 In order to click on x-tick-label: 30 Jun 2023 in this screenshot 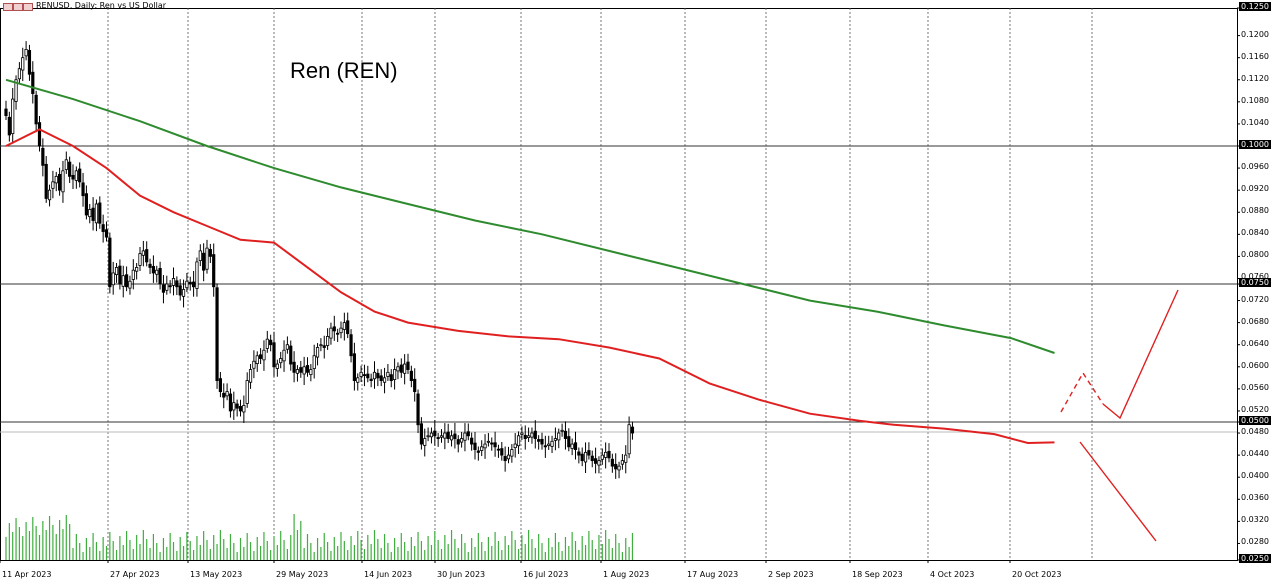, I will do `click(461, 574)`.